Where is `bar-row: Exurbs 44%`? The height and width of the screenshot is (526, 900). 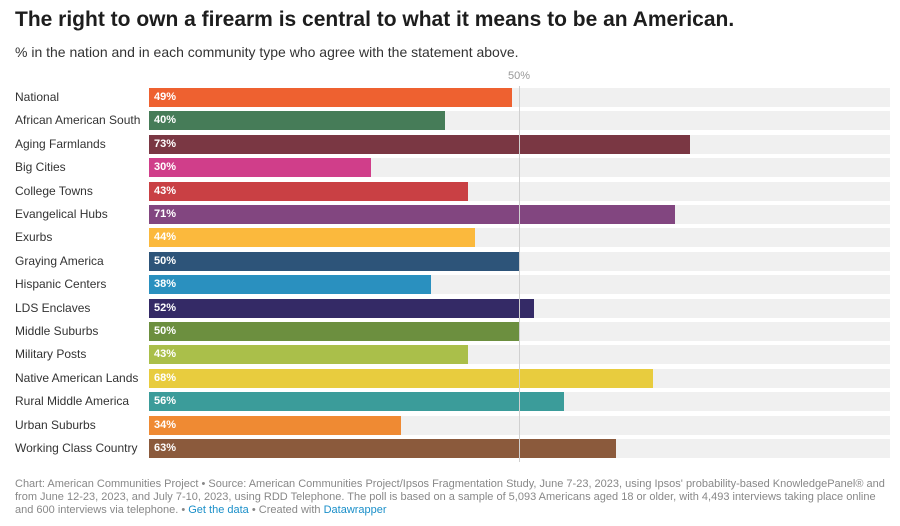 bar-row: Exurbs 44% is located at coordinates (450, 238).